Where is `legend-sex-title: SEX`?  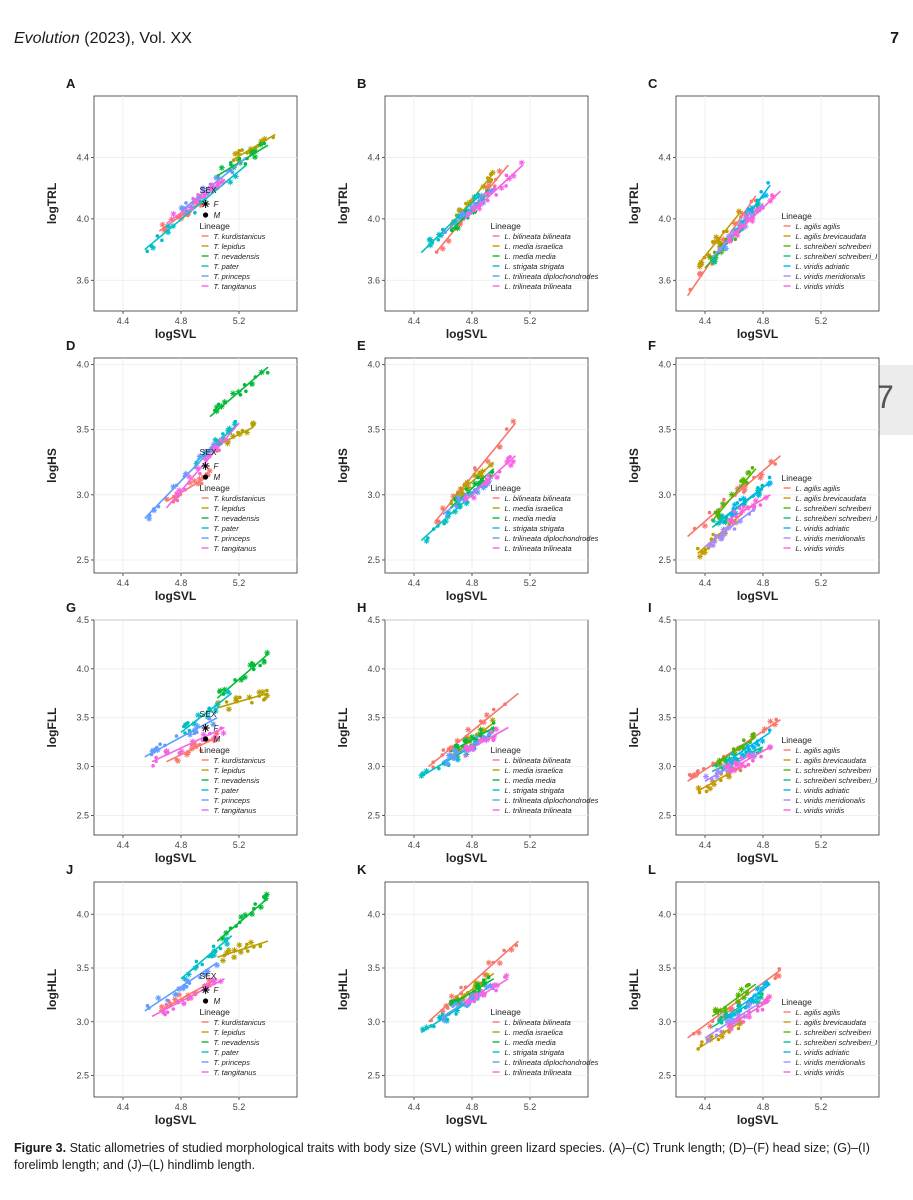
legend-sex-title: SEX is located at coordinates (208, 976).